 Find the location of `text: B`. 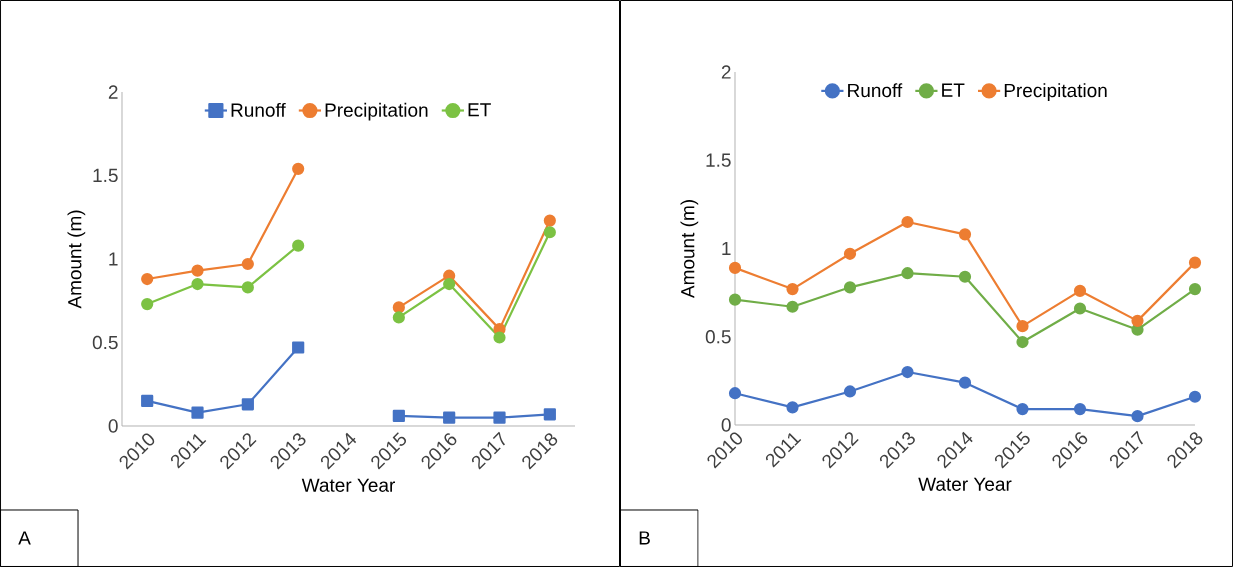

text: B is located at coordinates (644, 538).